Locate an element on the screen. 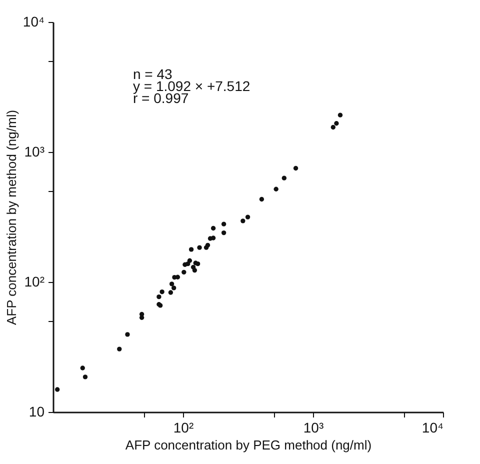  annotation: n = 43 is located at coordinates (153, 74).